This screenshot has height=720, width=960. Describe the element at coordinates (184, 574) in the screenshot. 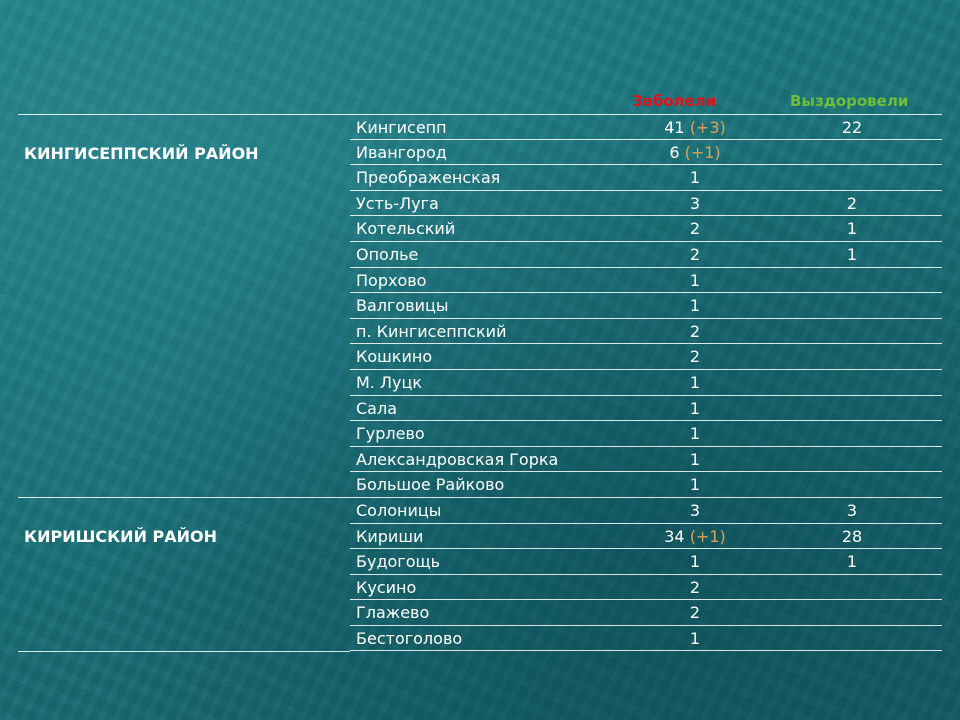

I see `district-kirishi: КИРИШСКИЙ РАЙОН` at that location.